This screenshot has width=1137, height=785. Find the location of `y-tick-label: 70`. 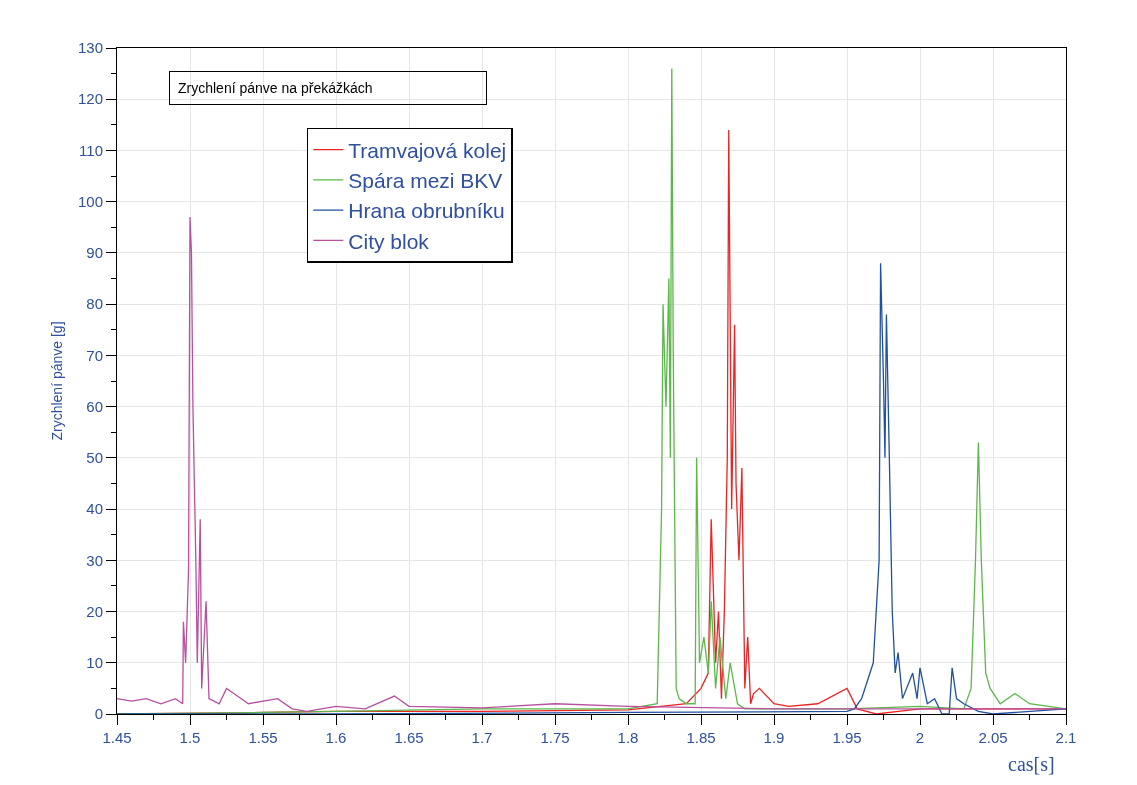

y-tick-label: 70 is located at coordinates (94, 355).